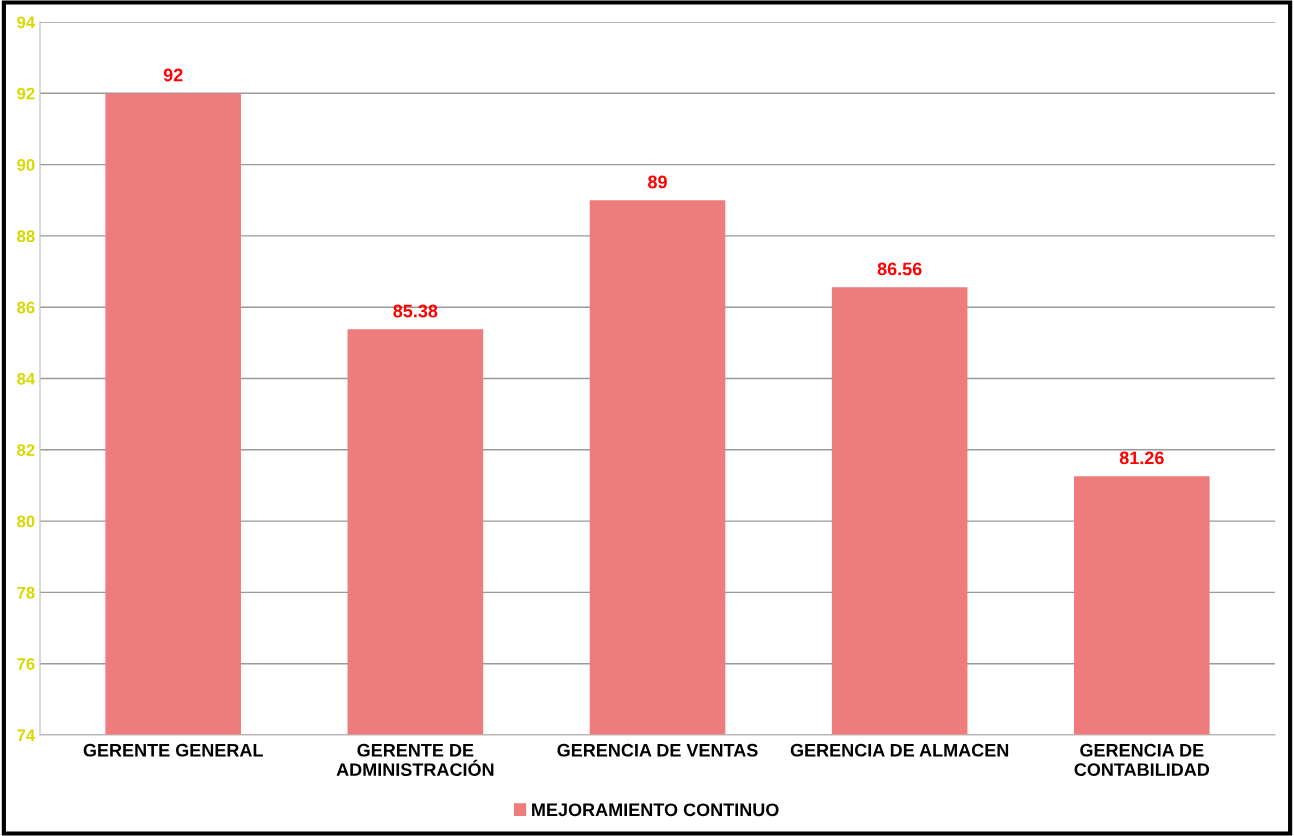 This screenshot has height=836, width=1294. Describe the element at coordinates (26, 93) in the screenshot. I see `y-tick-label: 92` at that location.